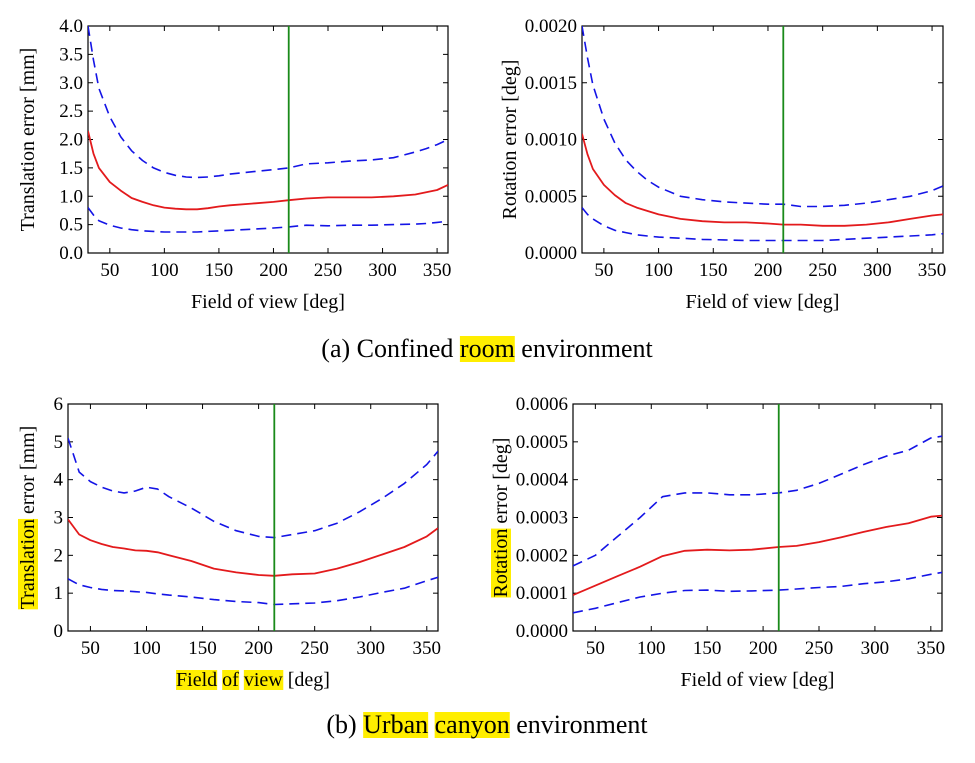  Describe the element at coordinates (390, 348) in the screenshot. I see `caption-a-part: (a) Confined` at that location.